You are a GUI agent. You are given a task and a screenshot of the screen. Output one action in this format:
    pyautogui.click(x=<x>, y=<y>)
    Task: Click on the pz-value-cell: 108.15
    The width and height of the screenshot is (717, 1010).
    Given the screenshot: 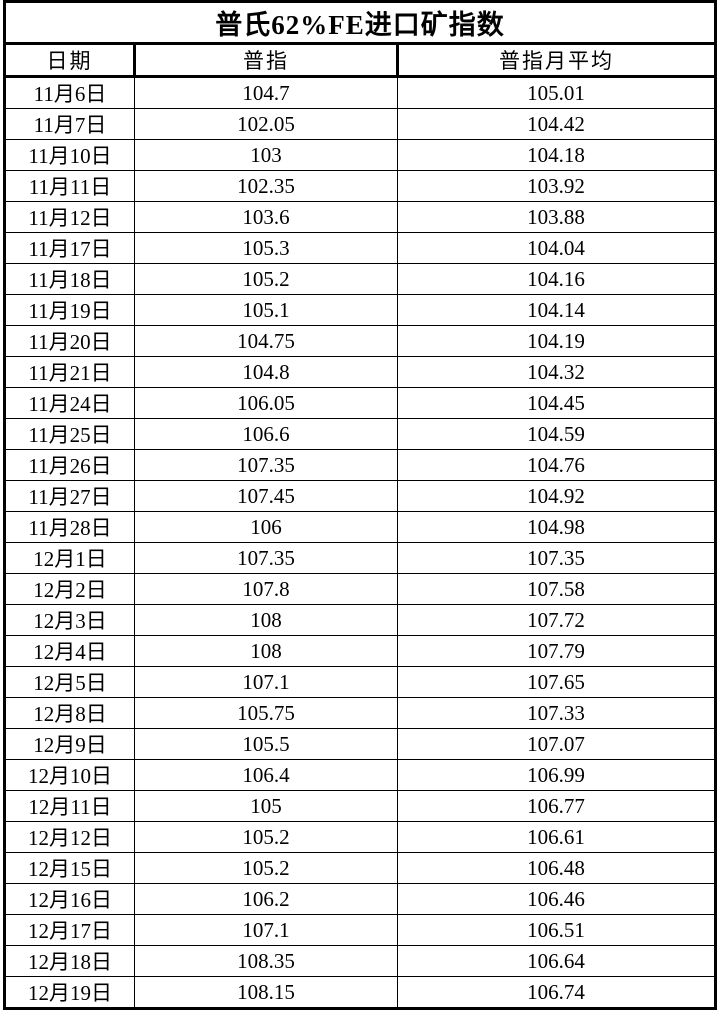 What is the action you would take?
    pyautogui.click(x=266, y=992)
    